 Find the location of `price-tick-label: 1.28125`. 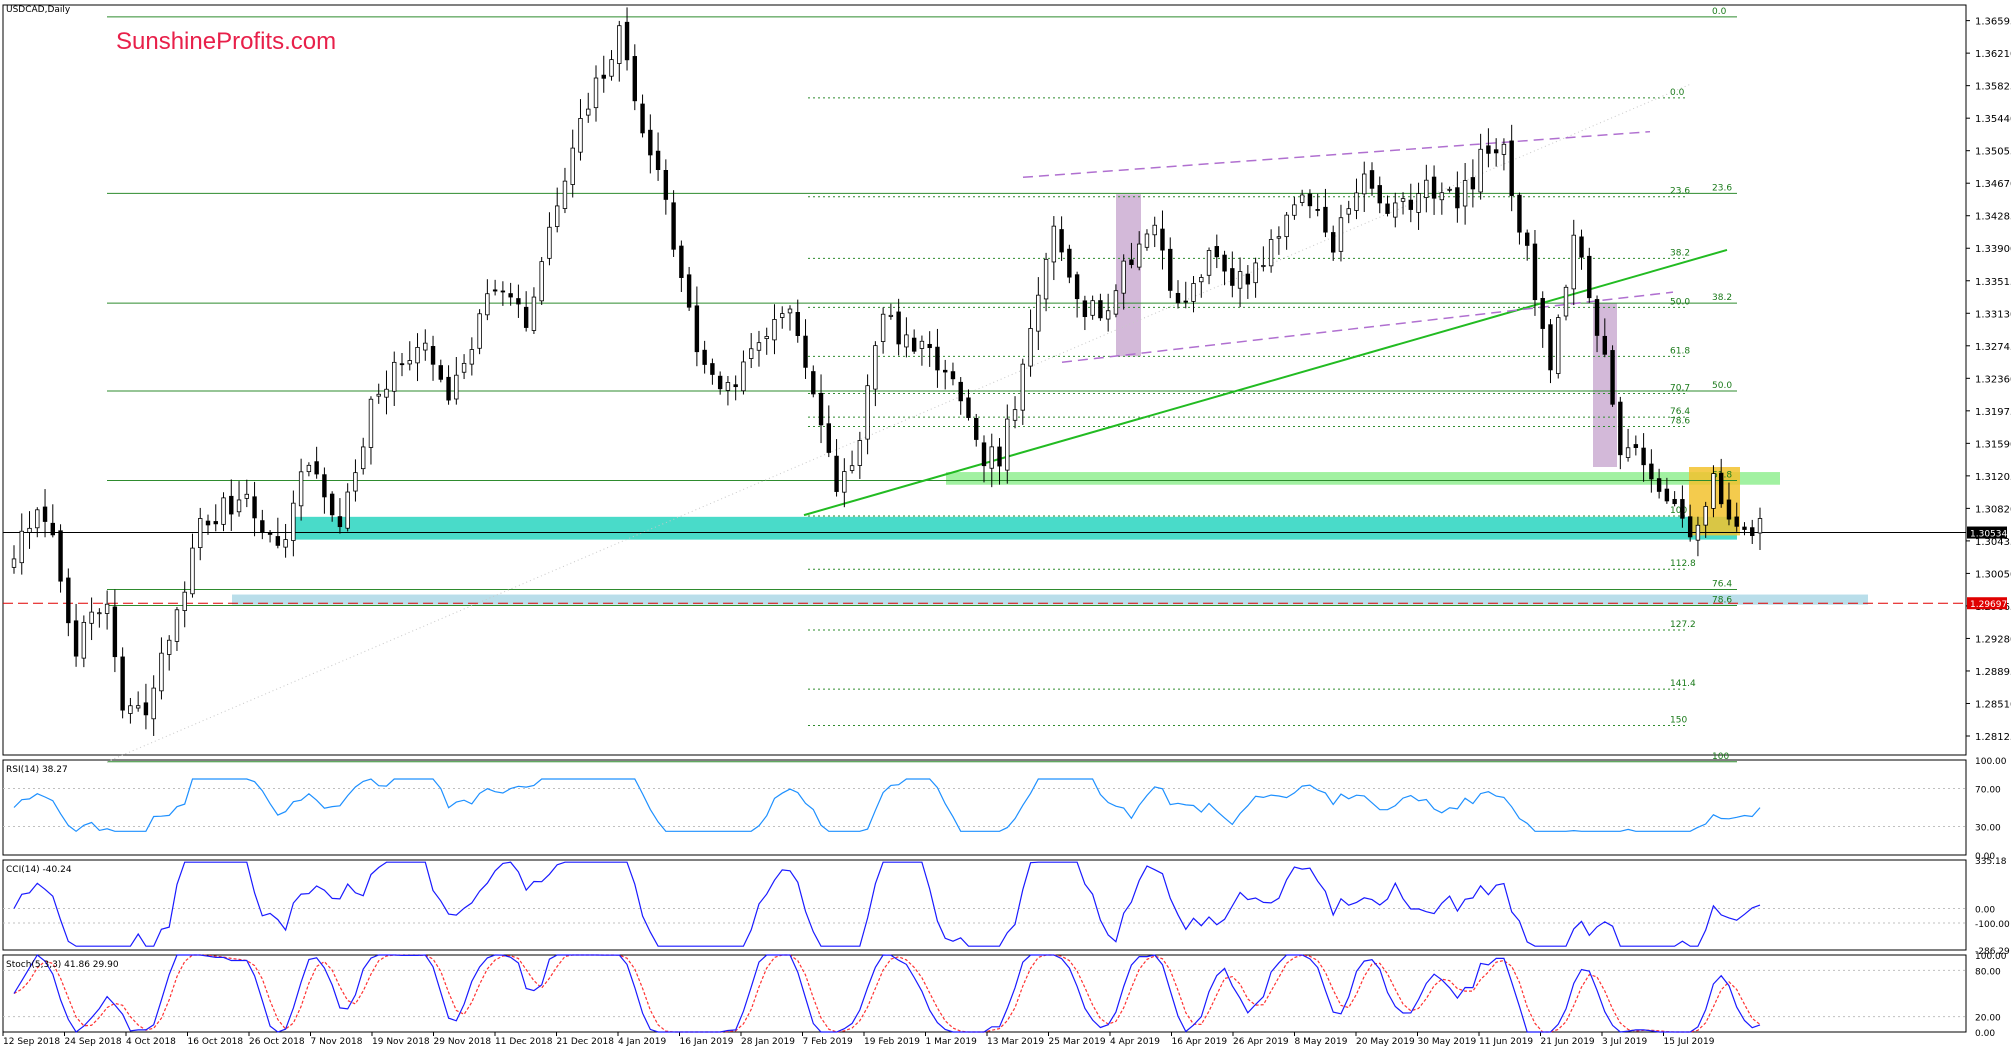

price-tick-label: 1.28125 is located at coordinates (1993, 737).